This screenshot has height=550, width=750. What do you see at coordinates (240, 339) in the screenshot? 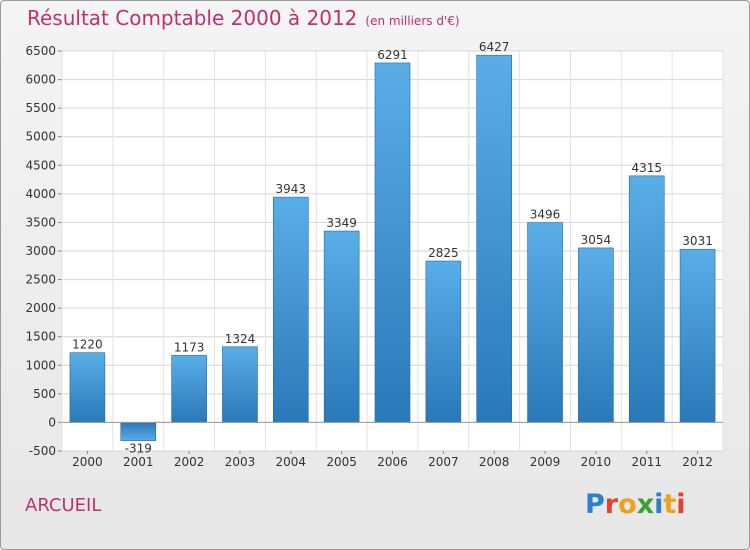
I see `bar-value-label: 1324` at bounding box center [240, 339].